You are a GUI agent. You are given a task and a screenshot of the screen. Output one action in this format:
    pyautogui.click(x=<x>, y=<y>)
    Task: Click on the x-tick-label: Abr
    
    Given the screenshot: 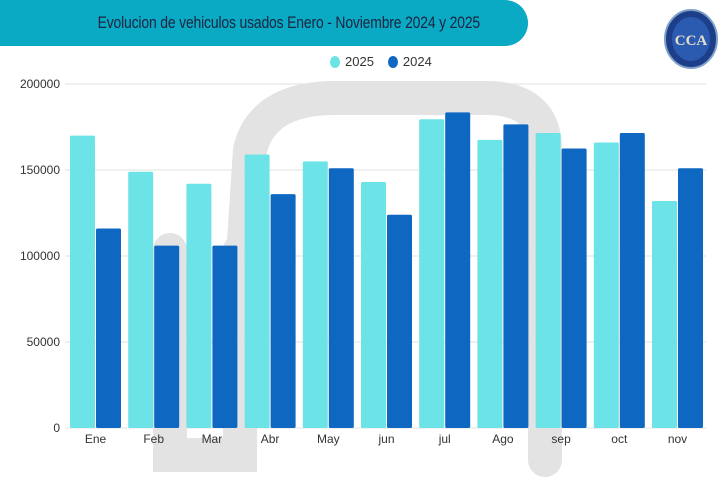 What is the action you would take?
    pyautogui.click(x=270, y=439)
    